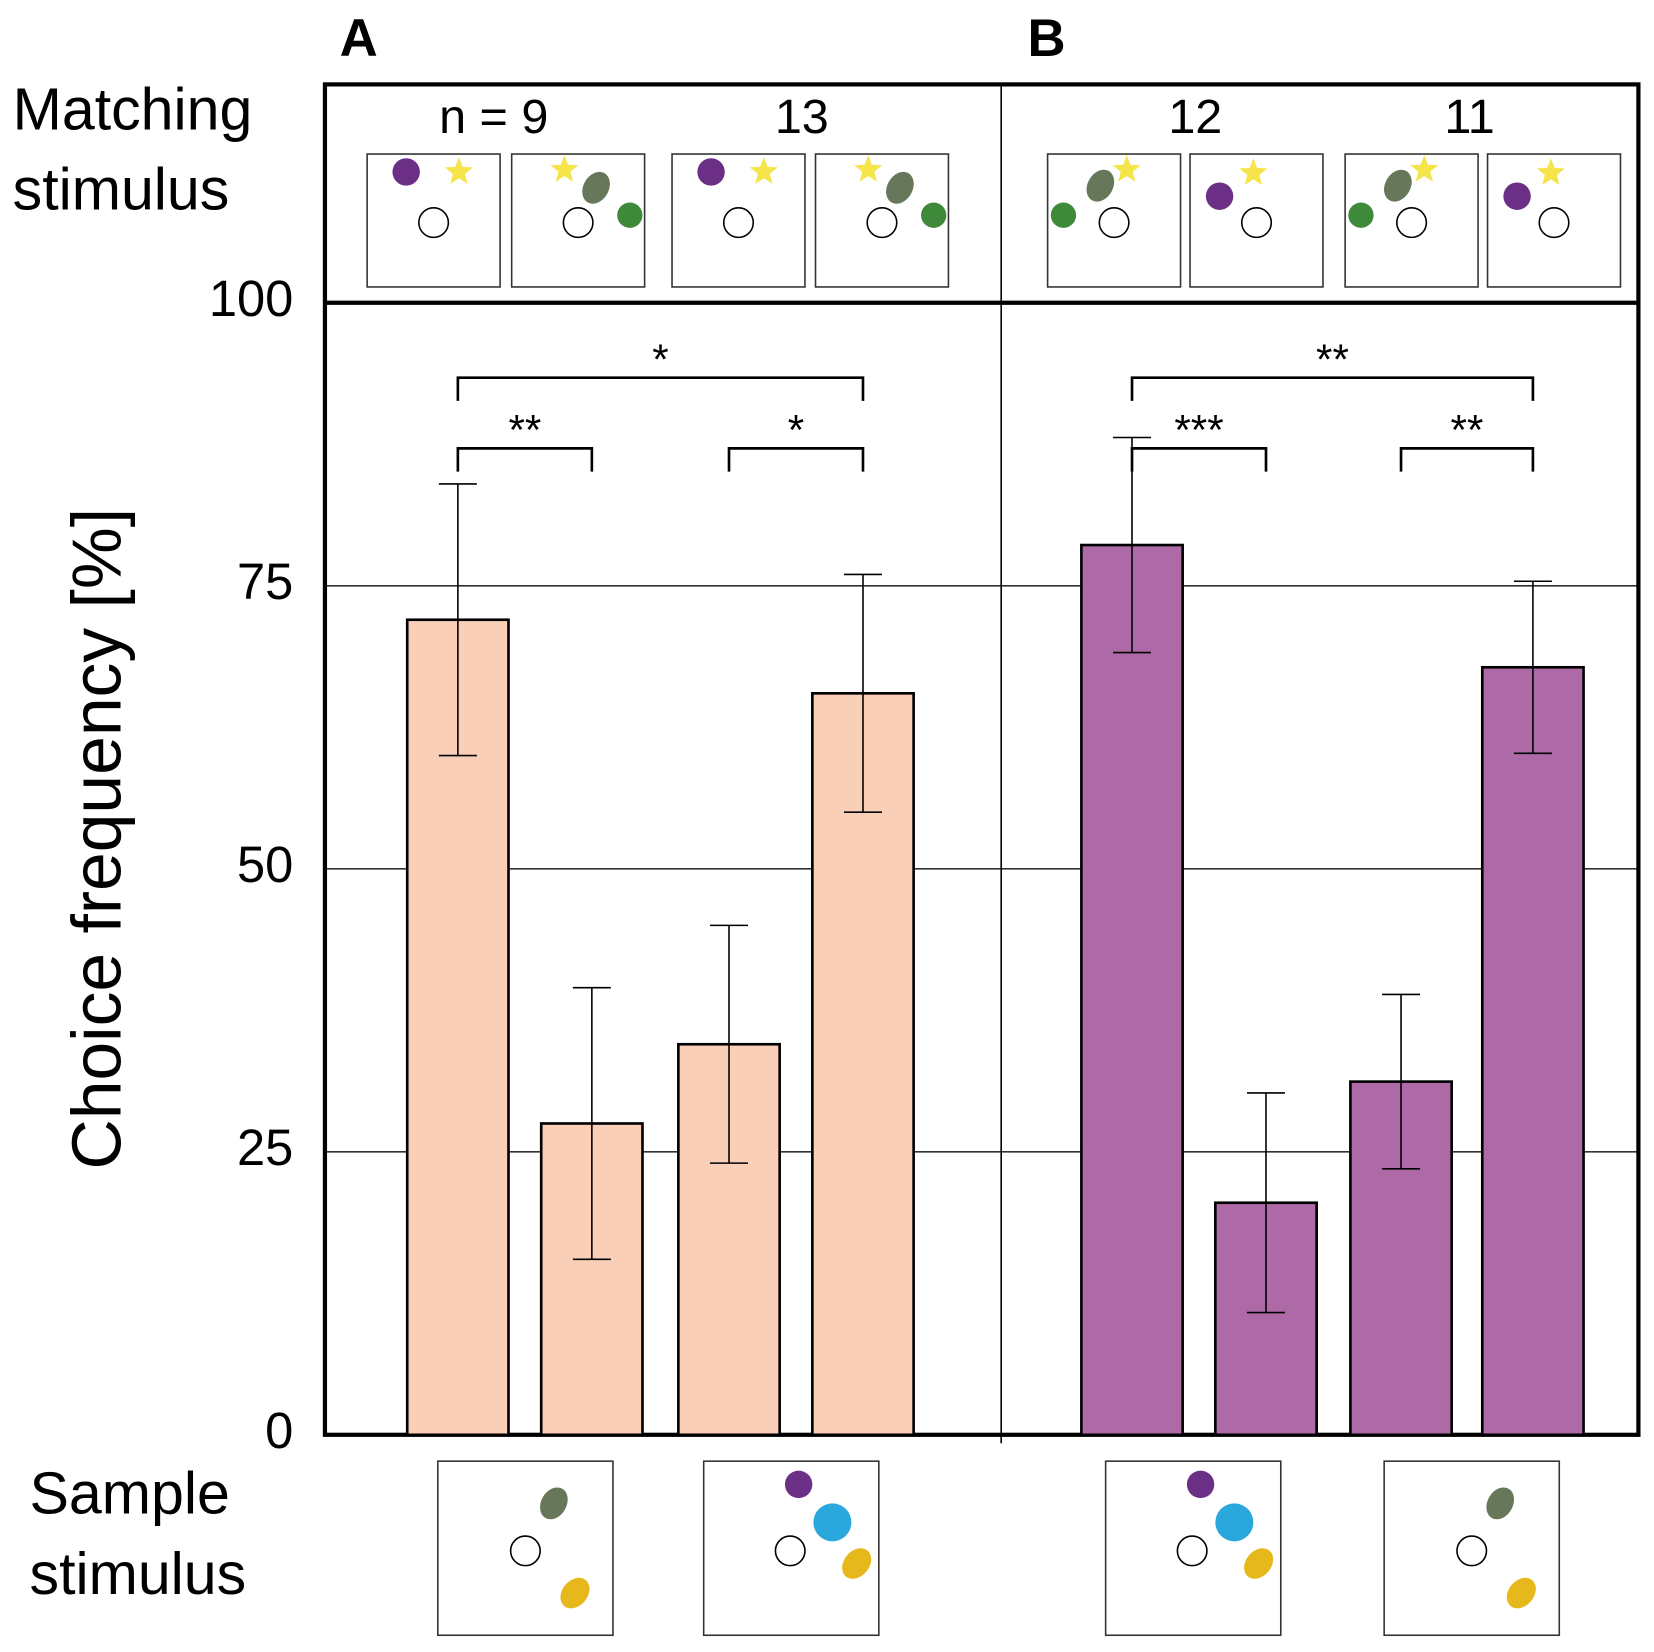 The height and width of the screenshot is (1652, 1654). Describe the element at coordinates (133, 110) in the screenshot. I see `matching-label: Matching` at that location.